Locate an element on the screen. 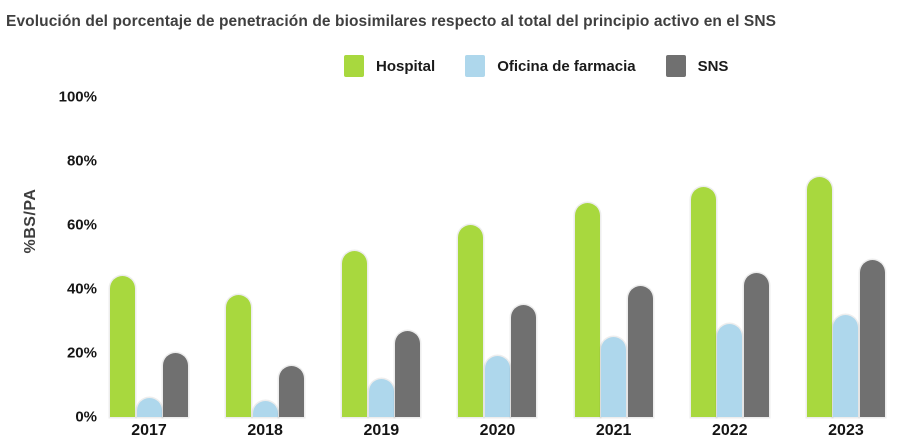 This screenshot has height=441, width=921. x-axis-label-2022: 2022 is located at coordinates (729, 430).